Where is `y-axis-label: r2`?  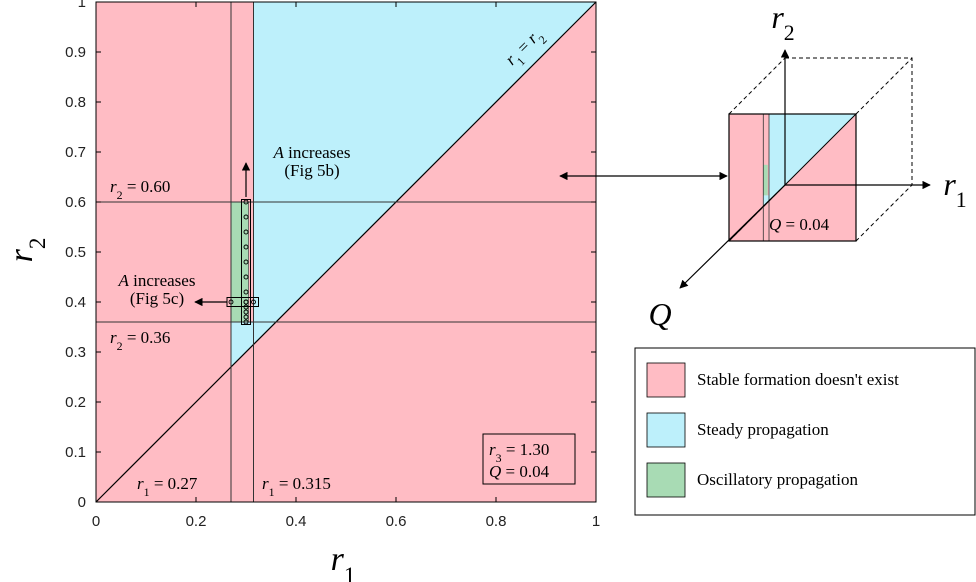 y-axis-label: r2 is located at coordinates (27, 250).